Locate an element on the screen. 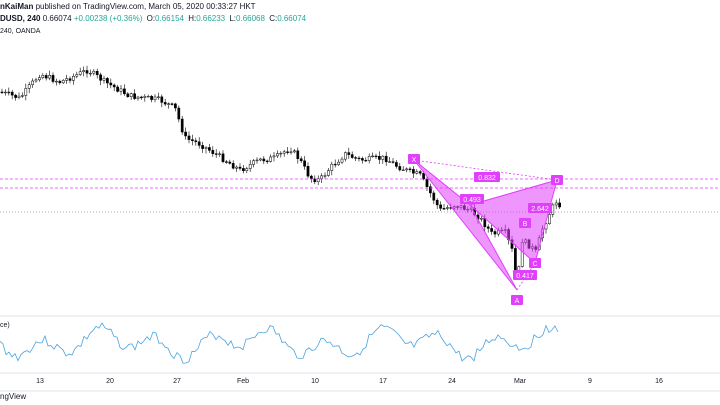  ratio-box-xd is located at coordinates (487, 177).